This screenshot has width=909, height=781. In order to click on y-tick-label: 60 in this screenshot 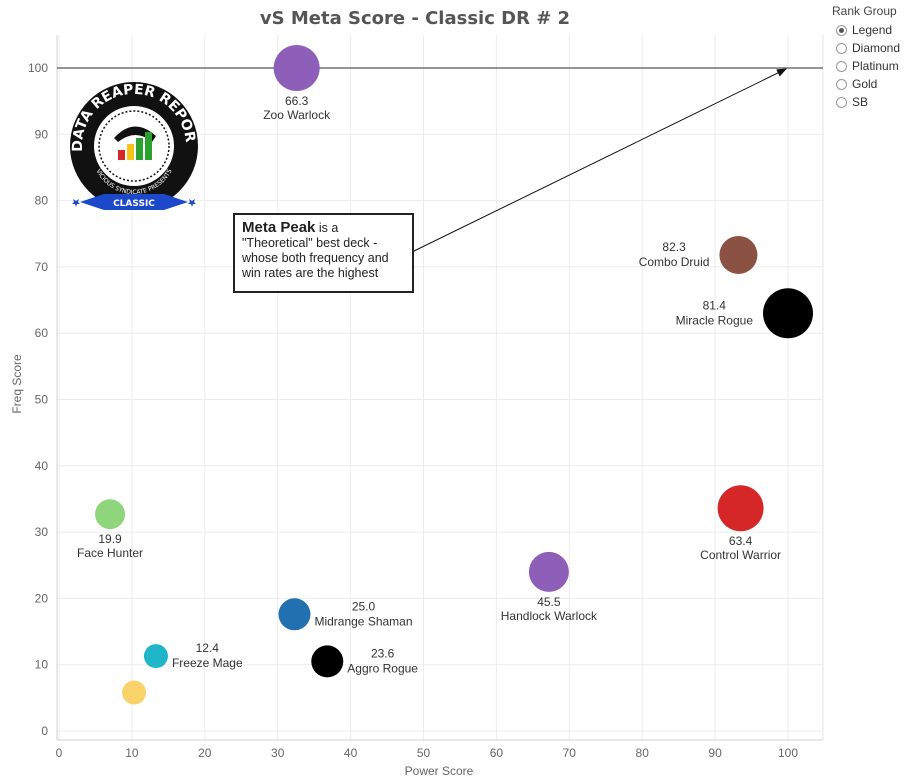, I will do `click(42, 333)`.